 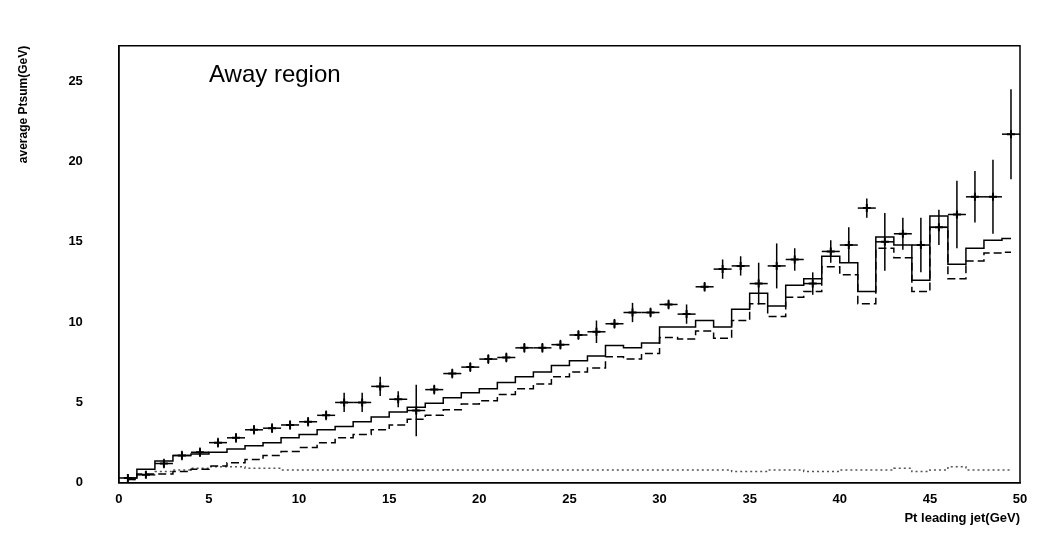 What do you see at coordinates (22, 104) in the screenshot?
I see `y-axis-title: average Ptsum(GeV)` at bounding box center [22, 104].